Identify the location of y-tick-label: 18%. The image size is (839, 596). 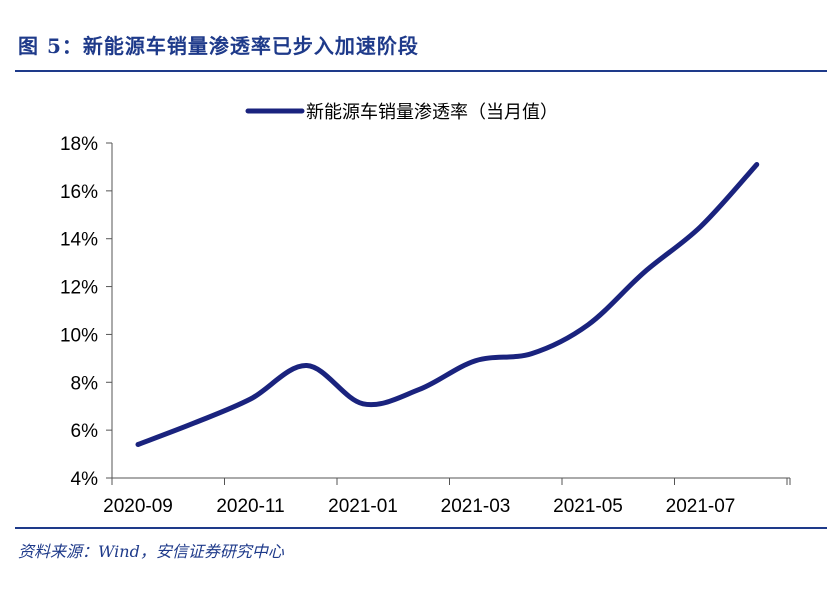
(79, 144).